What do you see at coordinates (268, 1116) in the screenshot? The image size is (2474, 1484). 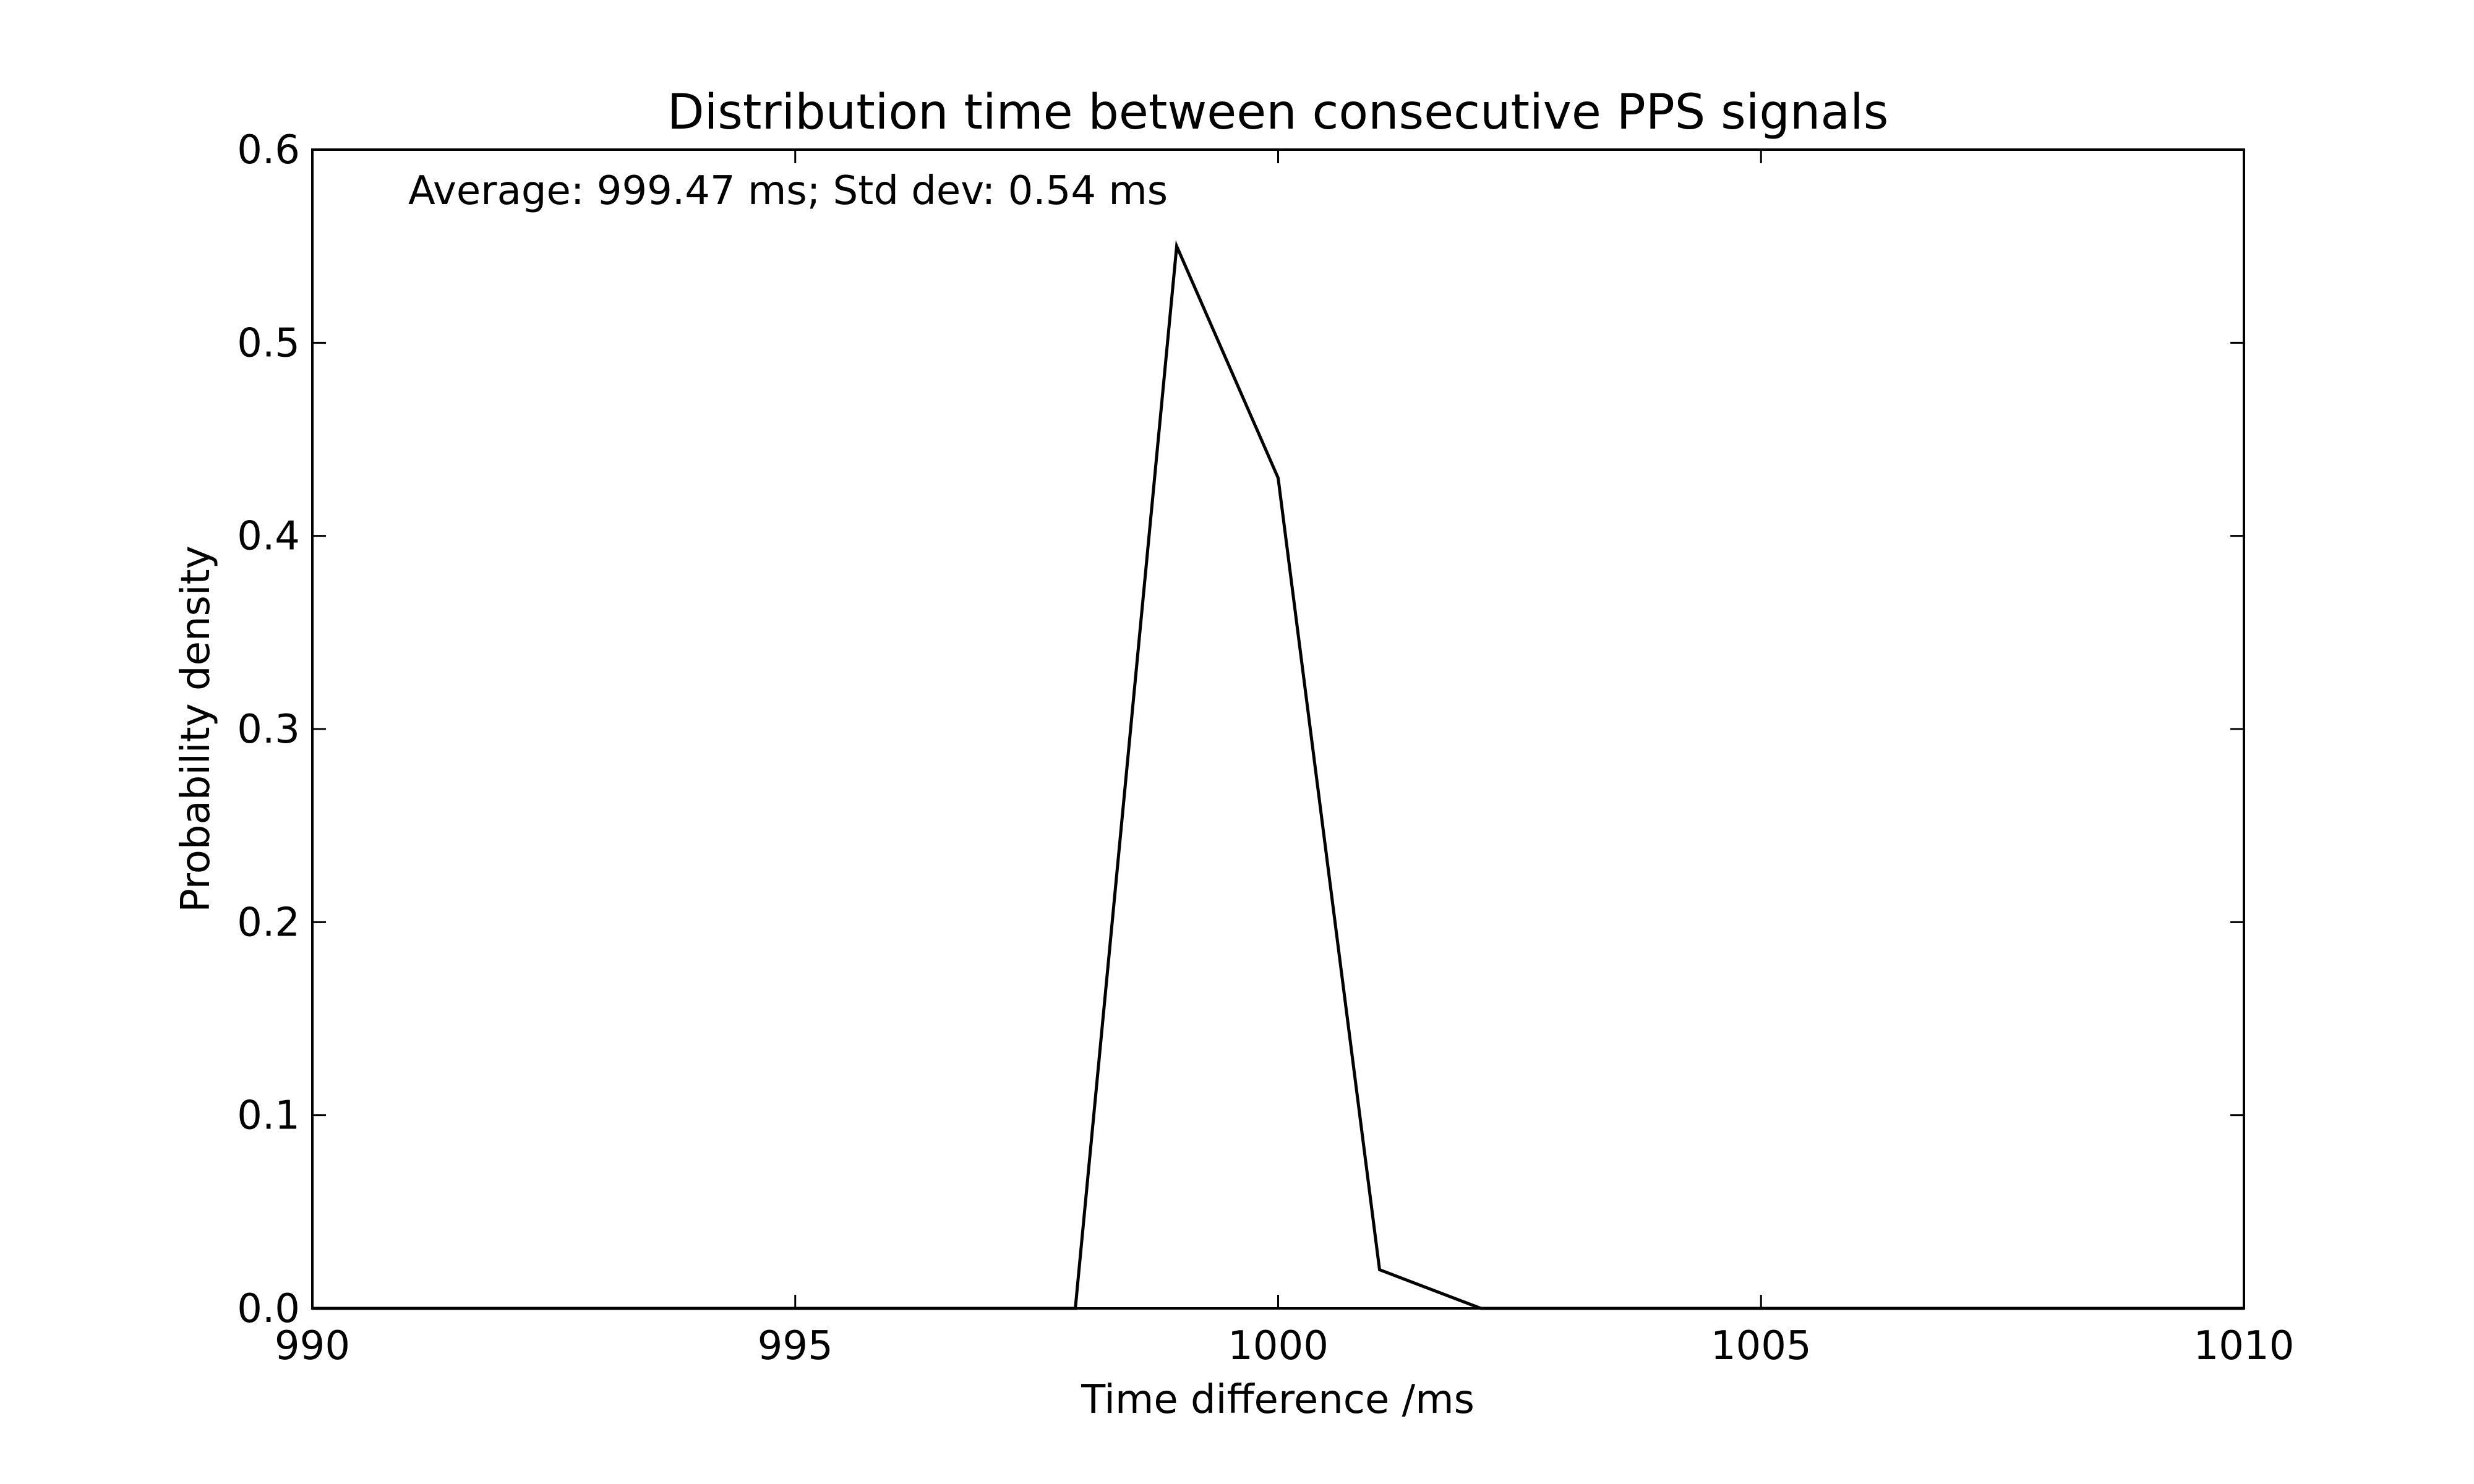 I see `y-tick-label: 0.1` at bounding box center [268, 1116].